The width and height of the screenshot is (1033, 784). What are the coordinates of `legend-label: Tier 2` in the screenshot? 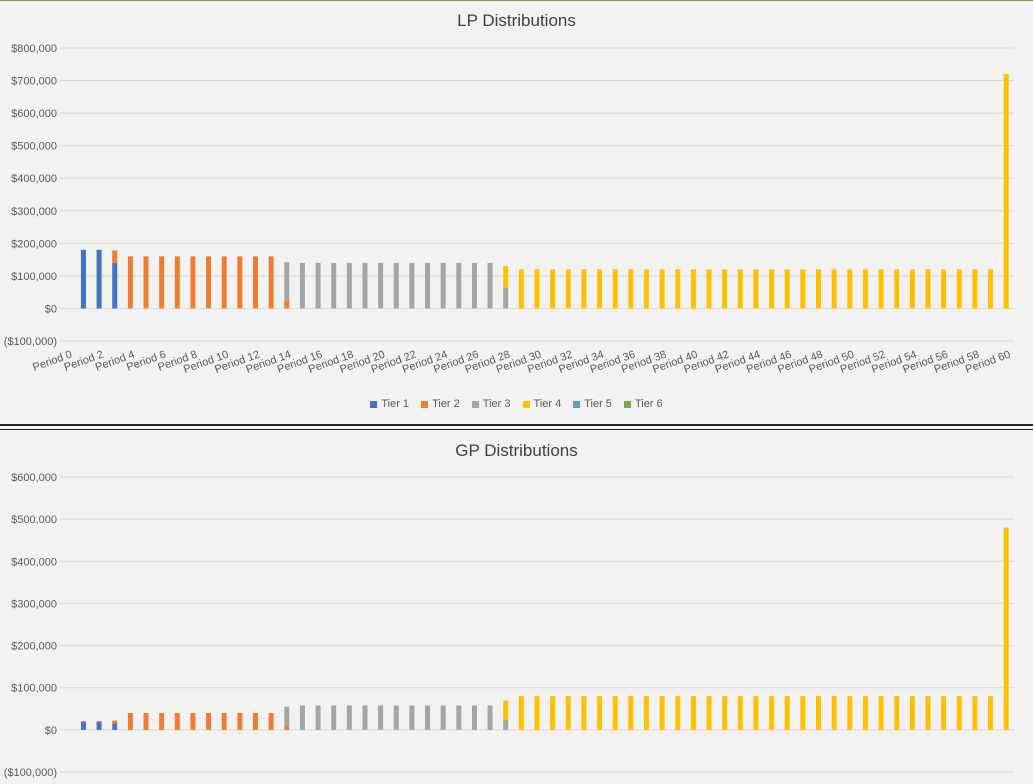 It's located at (446, 404).